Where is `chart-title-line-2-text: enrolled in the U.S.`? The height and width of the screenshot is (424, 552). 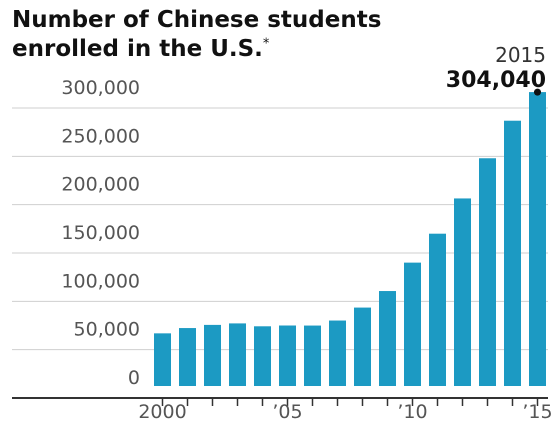
chart-title-line-2-text: enrolled in the U.S. is located at coordinates (137, 49).